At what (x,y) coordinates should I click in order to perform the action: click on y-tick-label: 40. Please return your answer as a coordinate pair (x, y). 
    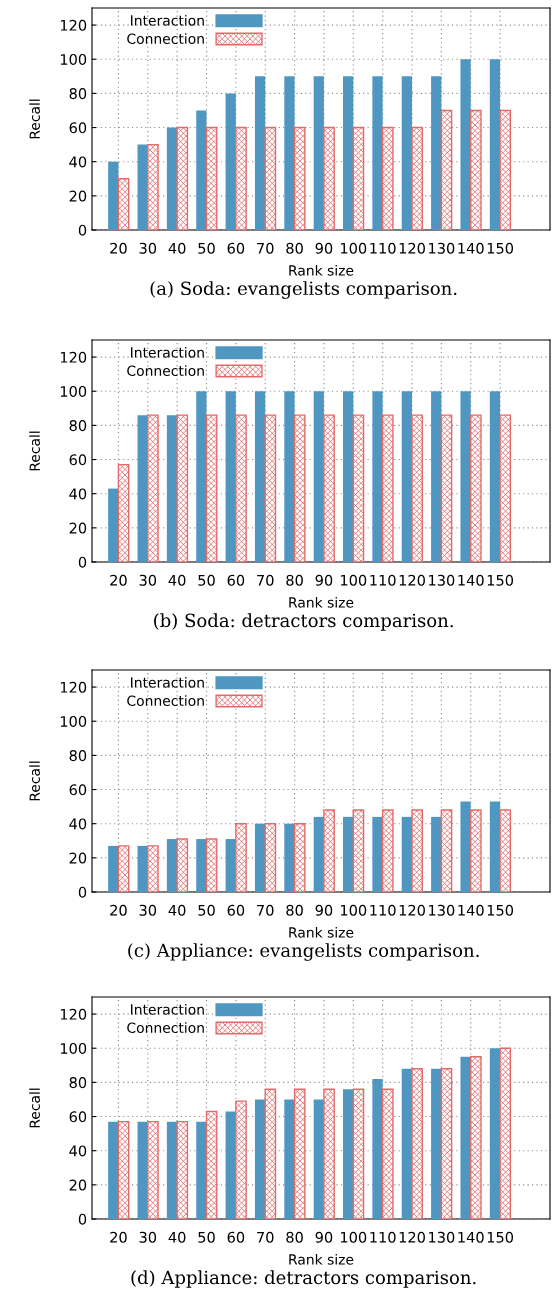
    Looking at the image, I should click on (78, 162).